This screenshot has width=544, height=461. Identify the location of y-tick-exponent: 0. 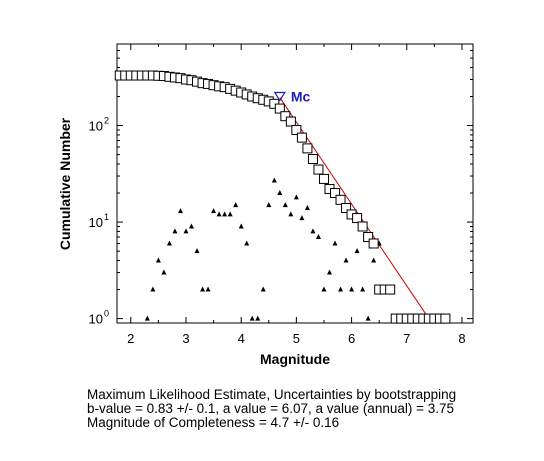
(106, 314).